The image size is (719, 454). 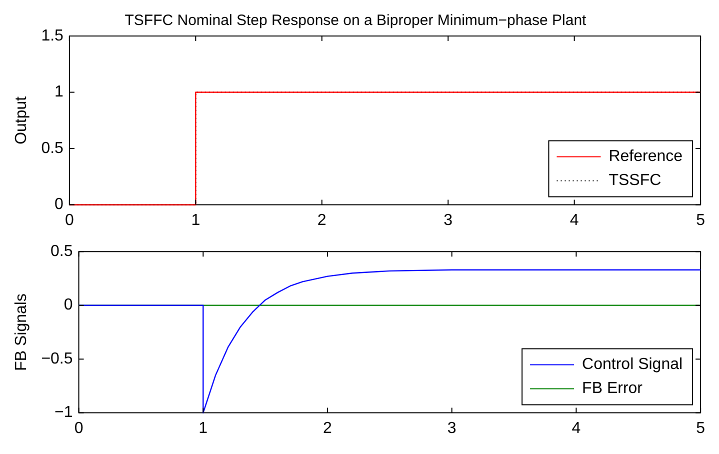 What do you see at coordinates (63, 413) in the screenshot?
I see `y-tick-label: −1` at bounding box center [63, 413].